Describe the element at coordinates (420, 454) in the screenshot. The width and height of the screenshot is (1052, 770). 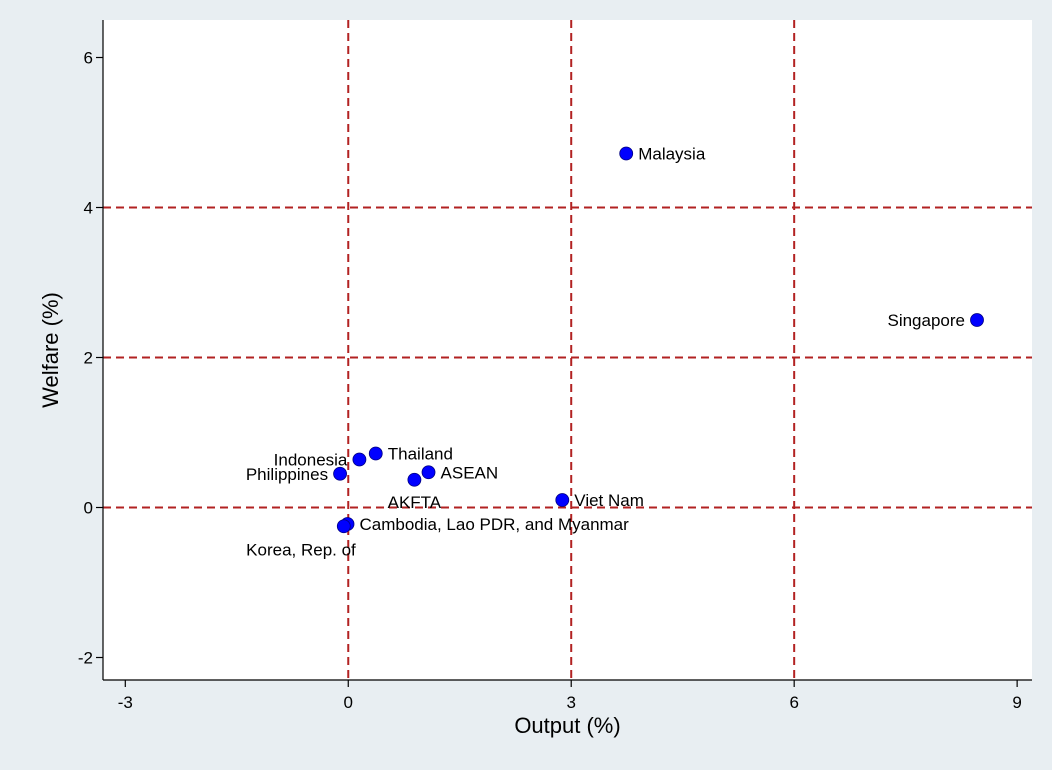
I see `point-label: Thailand` at that location.